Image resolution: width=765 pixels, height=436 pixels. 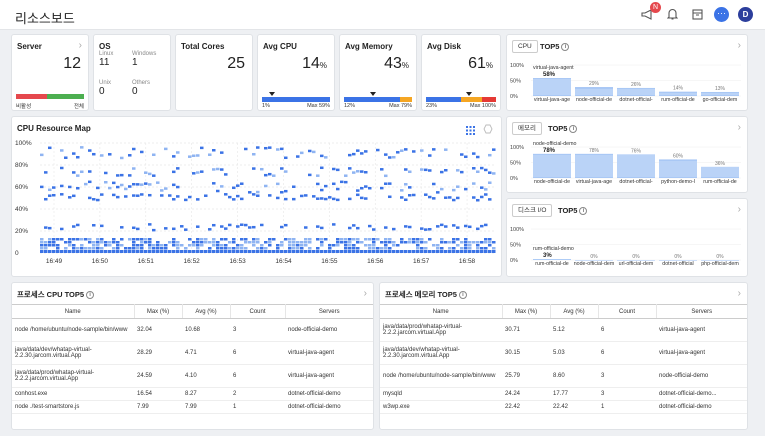 I want to click on server-card: Server › 12 비활성 전체, so click(x=50, y=72).